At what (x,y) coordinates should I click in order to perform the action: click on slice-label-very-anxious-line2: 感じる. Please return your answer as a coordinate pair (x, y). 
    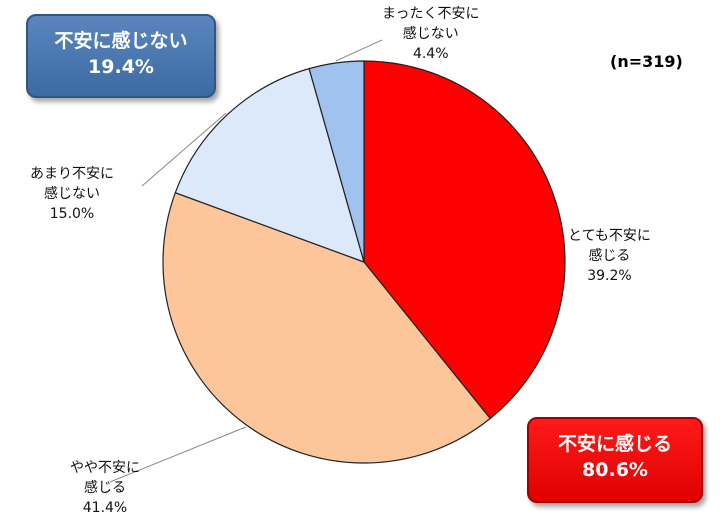
    Looking at the image, I should click on (609, 256).